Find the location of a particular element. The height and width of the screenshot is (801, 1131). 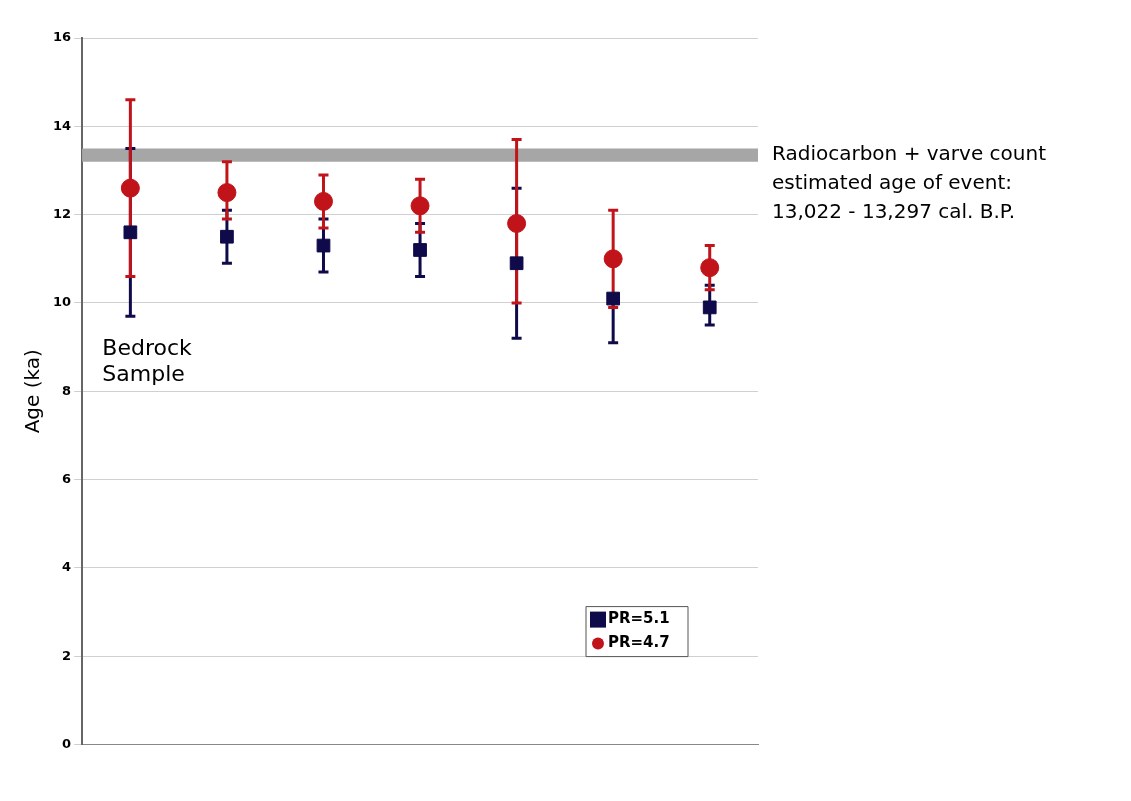

y-tick-label: 4 is located at coordinates (67, 567).